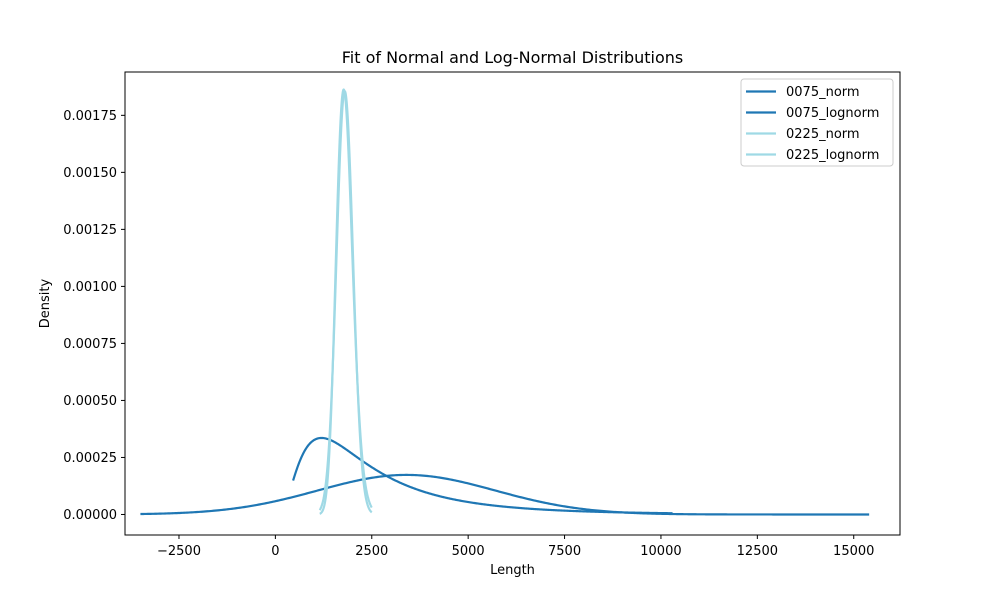 The width and height of the screenshot is (1000, 600). Describe the element at coordinates (371, 551) in the screenshot. I see `x-tick-label: 2500` at that location.